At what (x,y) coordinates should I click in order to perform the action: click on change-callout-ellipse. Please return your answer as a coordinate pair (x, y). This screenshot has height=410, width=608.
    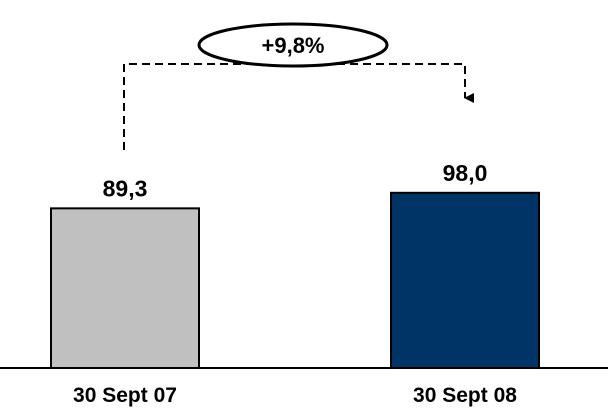
    Looking at the image, I should click on (293, 45).